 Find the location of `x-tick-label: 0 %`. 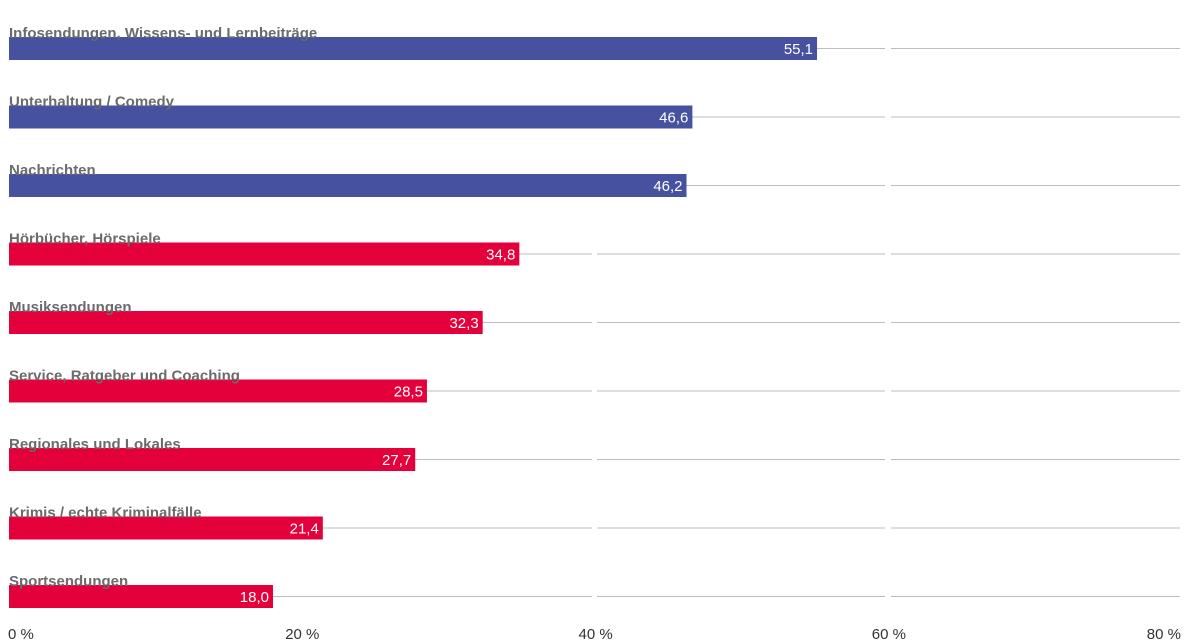

x-tick-label: 0 % is located at coordinates (21, 634).